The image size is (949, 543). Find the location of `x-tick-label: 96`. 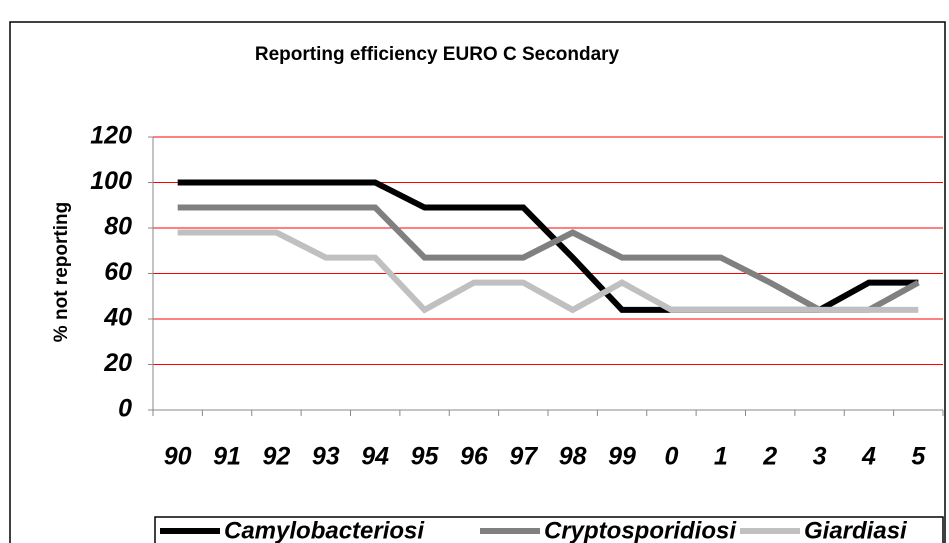

x-tick-label: 96 is located at coordinates (474, 457).